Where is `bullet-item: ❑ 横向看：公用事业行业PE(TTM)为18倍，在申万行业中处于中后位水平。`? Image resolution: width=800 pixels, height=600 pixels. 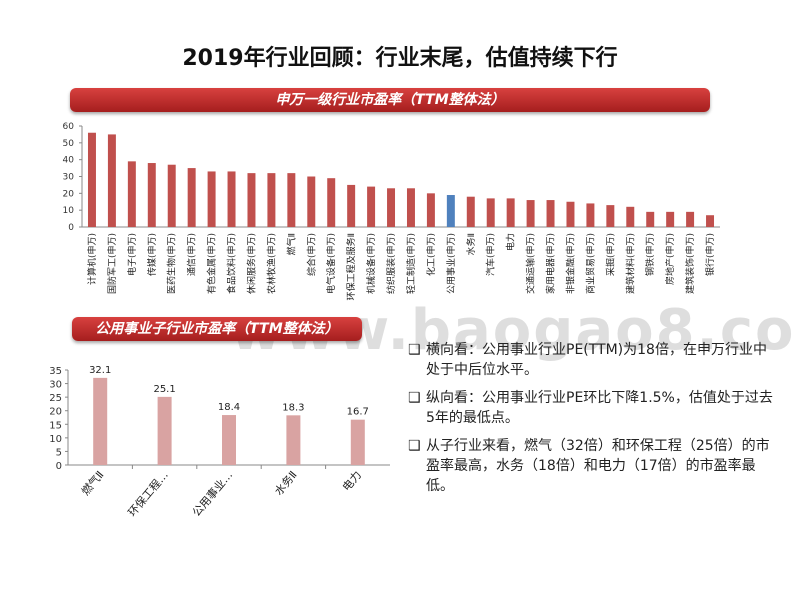
bullet-item: ❑ 横向看：公用事业行业PE(TTM)为18倍，在申万行业中处于中后位水平。 is located at coordinates (593, 360).